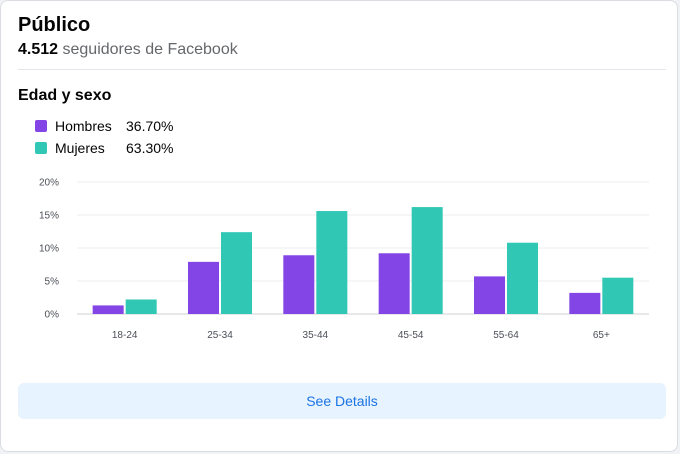 The width and height of the screenshot is (680, 454). Describe the element at coordinates (49, 249) in the screenshot. I see `y-tick-label: 10%` at that location.